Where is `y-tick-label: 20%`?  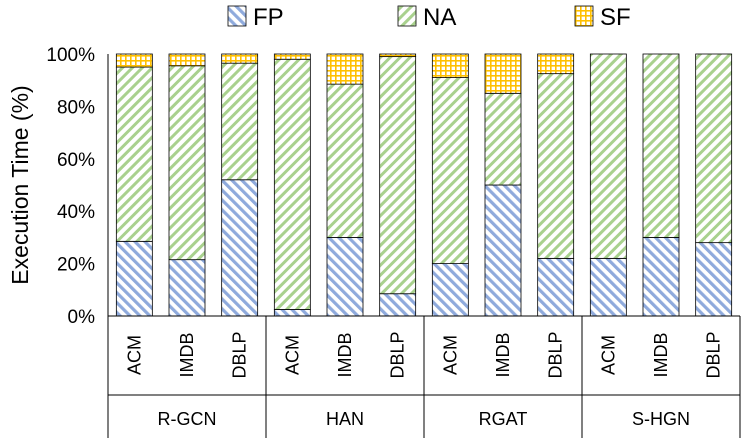 y-tick-label: 20% is located at coordinates (76, 265).